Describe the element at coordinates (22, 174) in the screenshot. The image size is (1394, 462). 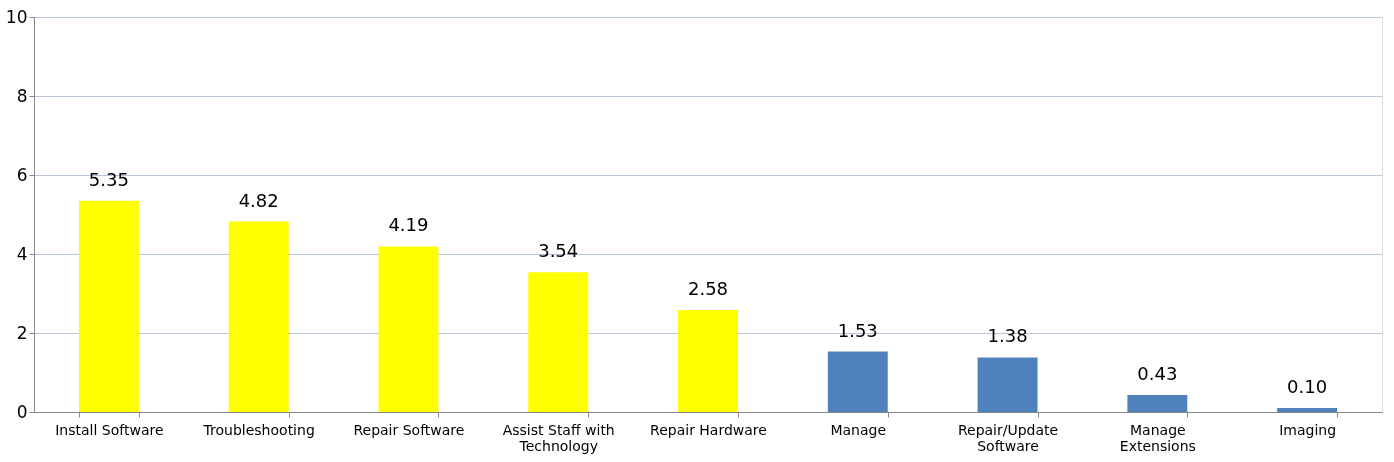
I see `y-tick-label: 6` at that location.